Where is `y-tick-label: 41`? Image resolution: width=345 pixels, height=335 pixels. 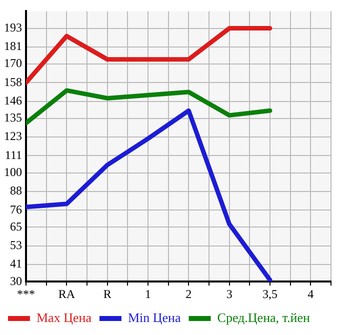
y-tick-label: 41 is located at coordinates (16, 263).